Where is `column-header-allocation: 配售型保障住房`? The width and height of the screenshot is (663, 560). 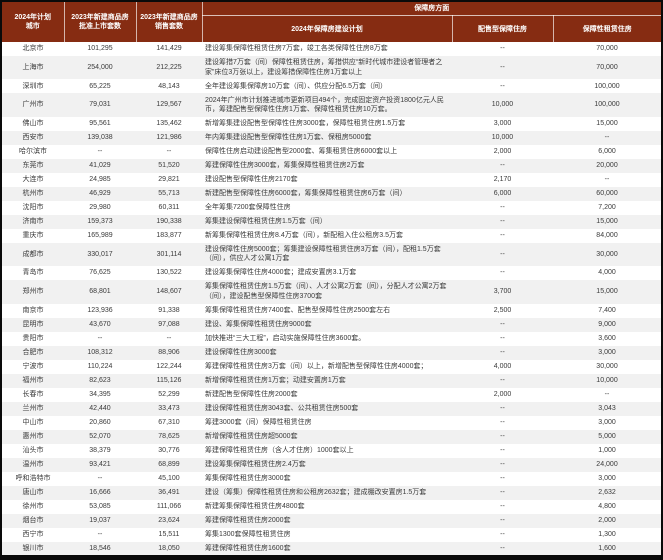
column-header-allocation: 配售型保障住房 is located at coordinates (502, 28).